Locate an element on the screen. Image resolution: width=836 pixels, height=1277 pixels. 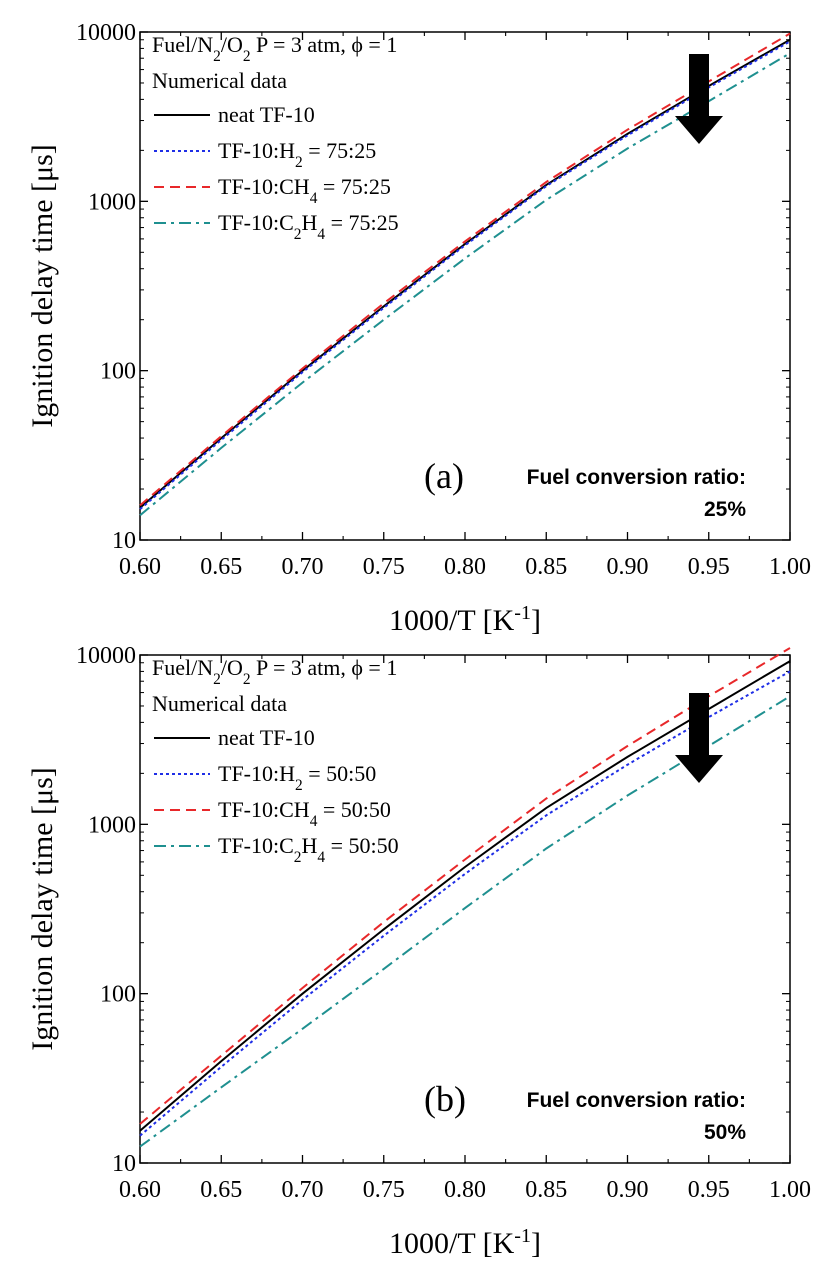
legend-entry: TF-10:H2 = 75:25 is located at coordinates (297, 154).